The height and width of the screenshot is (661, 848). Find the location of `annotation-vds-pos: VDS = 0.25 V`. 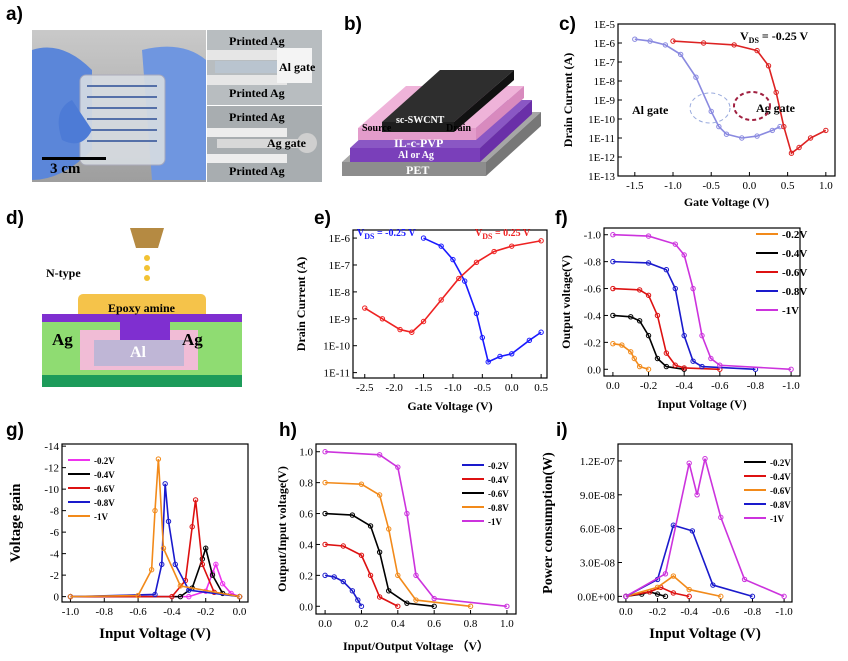

annotation-vds-pos: VDS = 0.25 V is located at coordinates (503, 234).